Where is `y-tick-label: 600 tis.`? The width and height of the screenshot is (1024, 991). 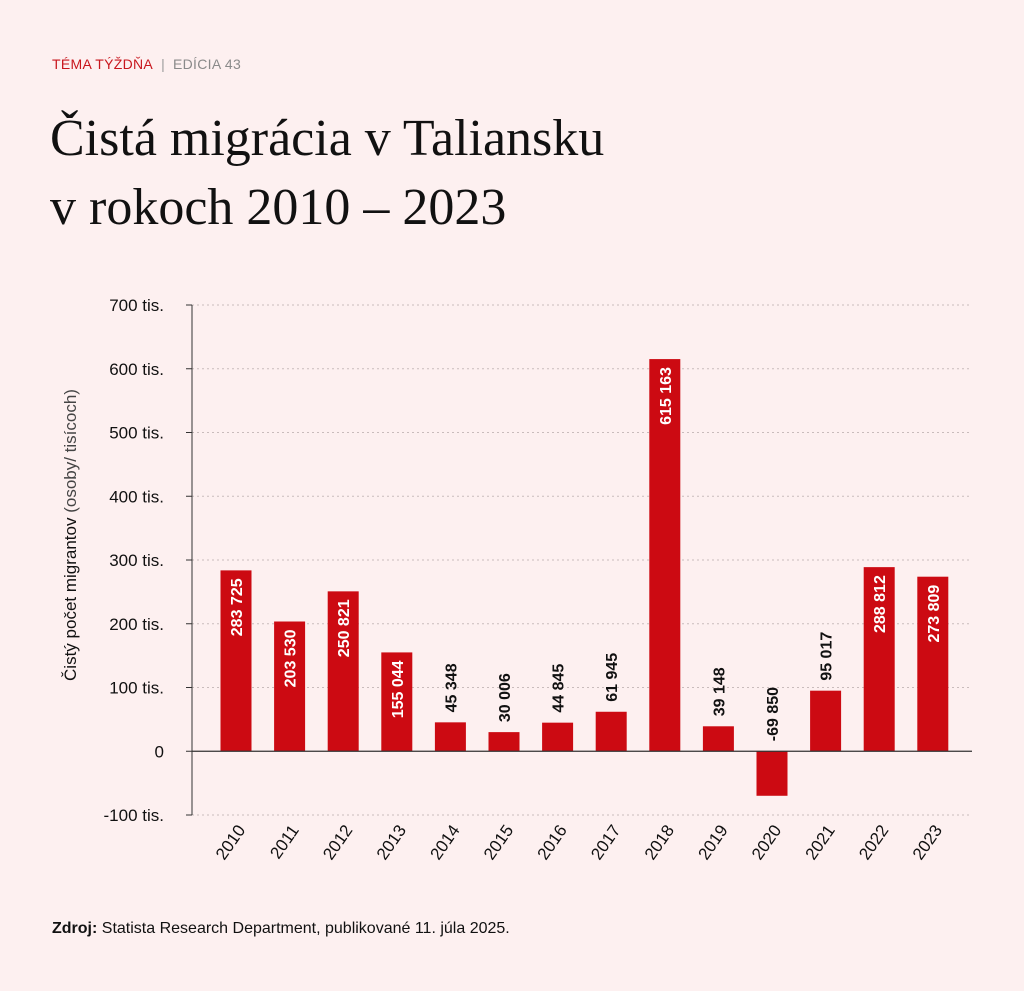
y-tick-label: 600 tis. is located at coordinates (136, 369).